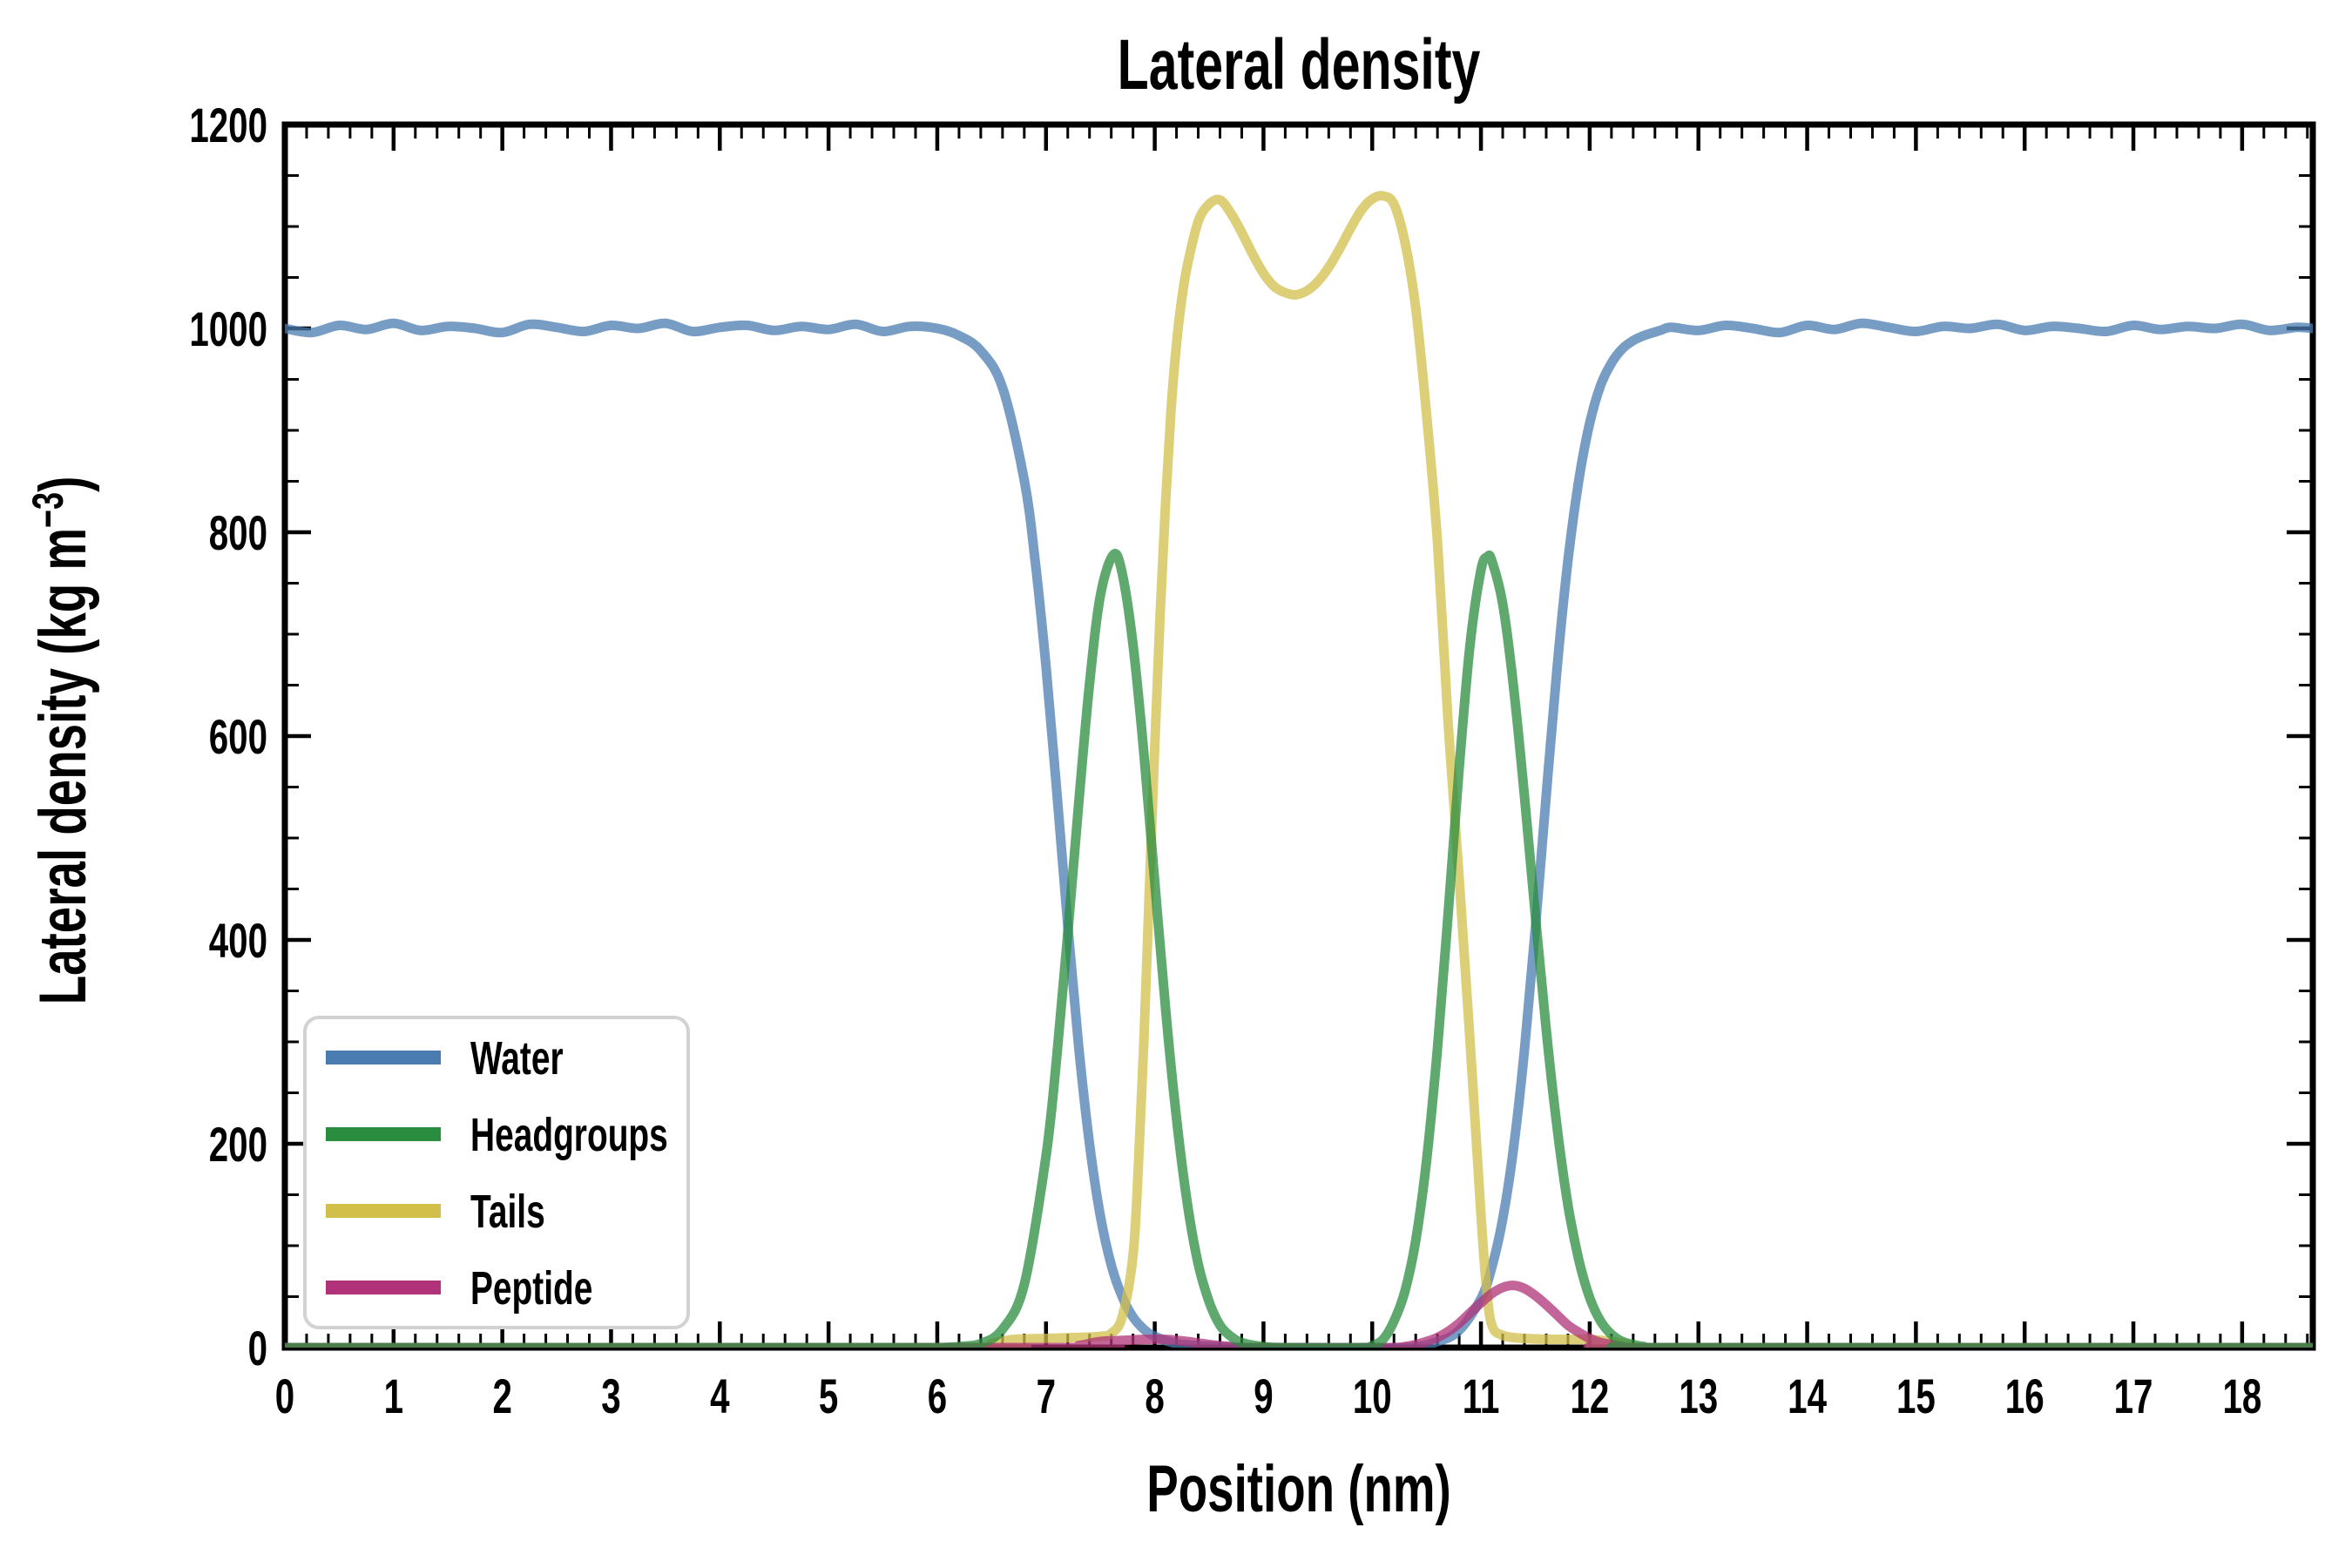  I want to click on x-tick-label-15: 15, so click(1916, 1397).